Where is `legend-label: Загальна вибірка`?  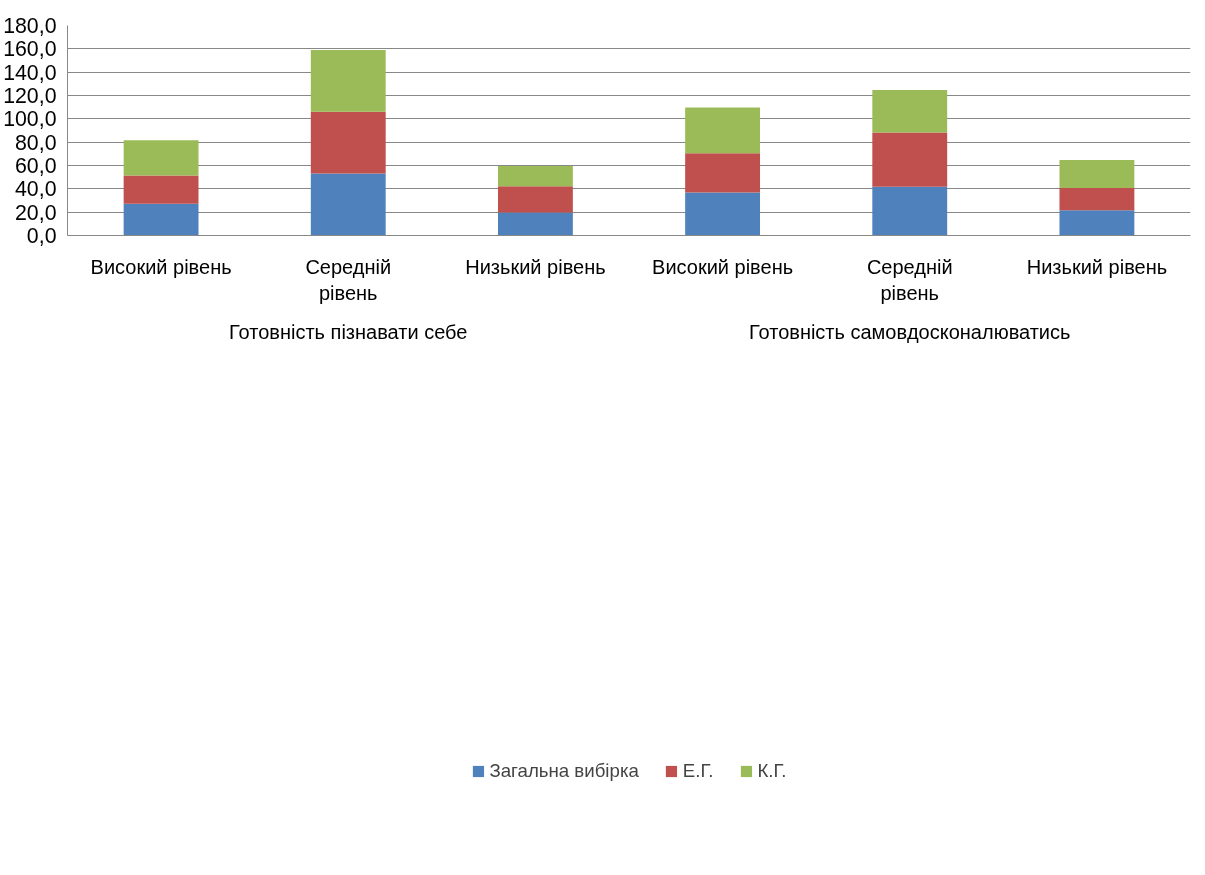 legend-label: Загальна вибірка is located at coordinates (564, 771).